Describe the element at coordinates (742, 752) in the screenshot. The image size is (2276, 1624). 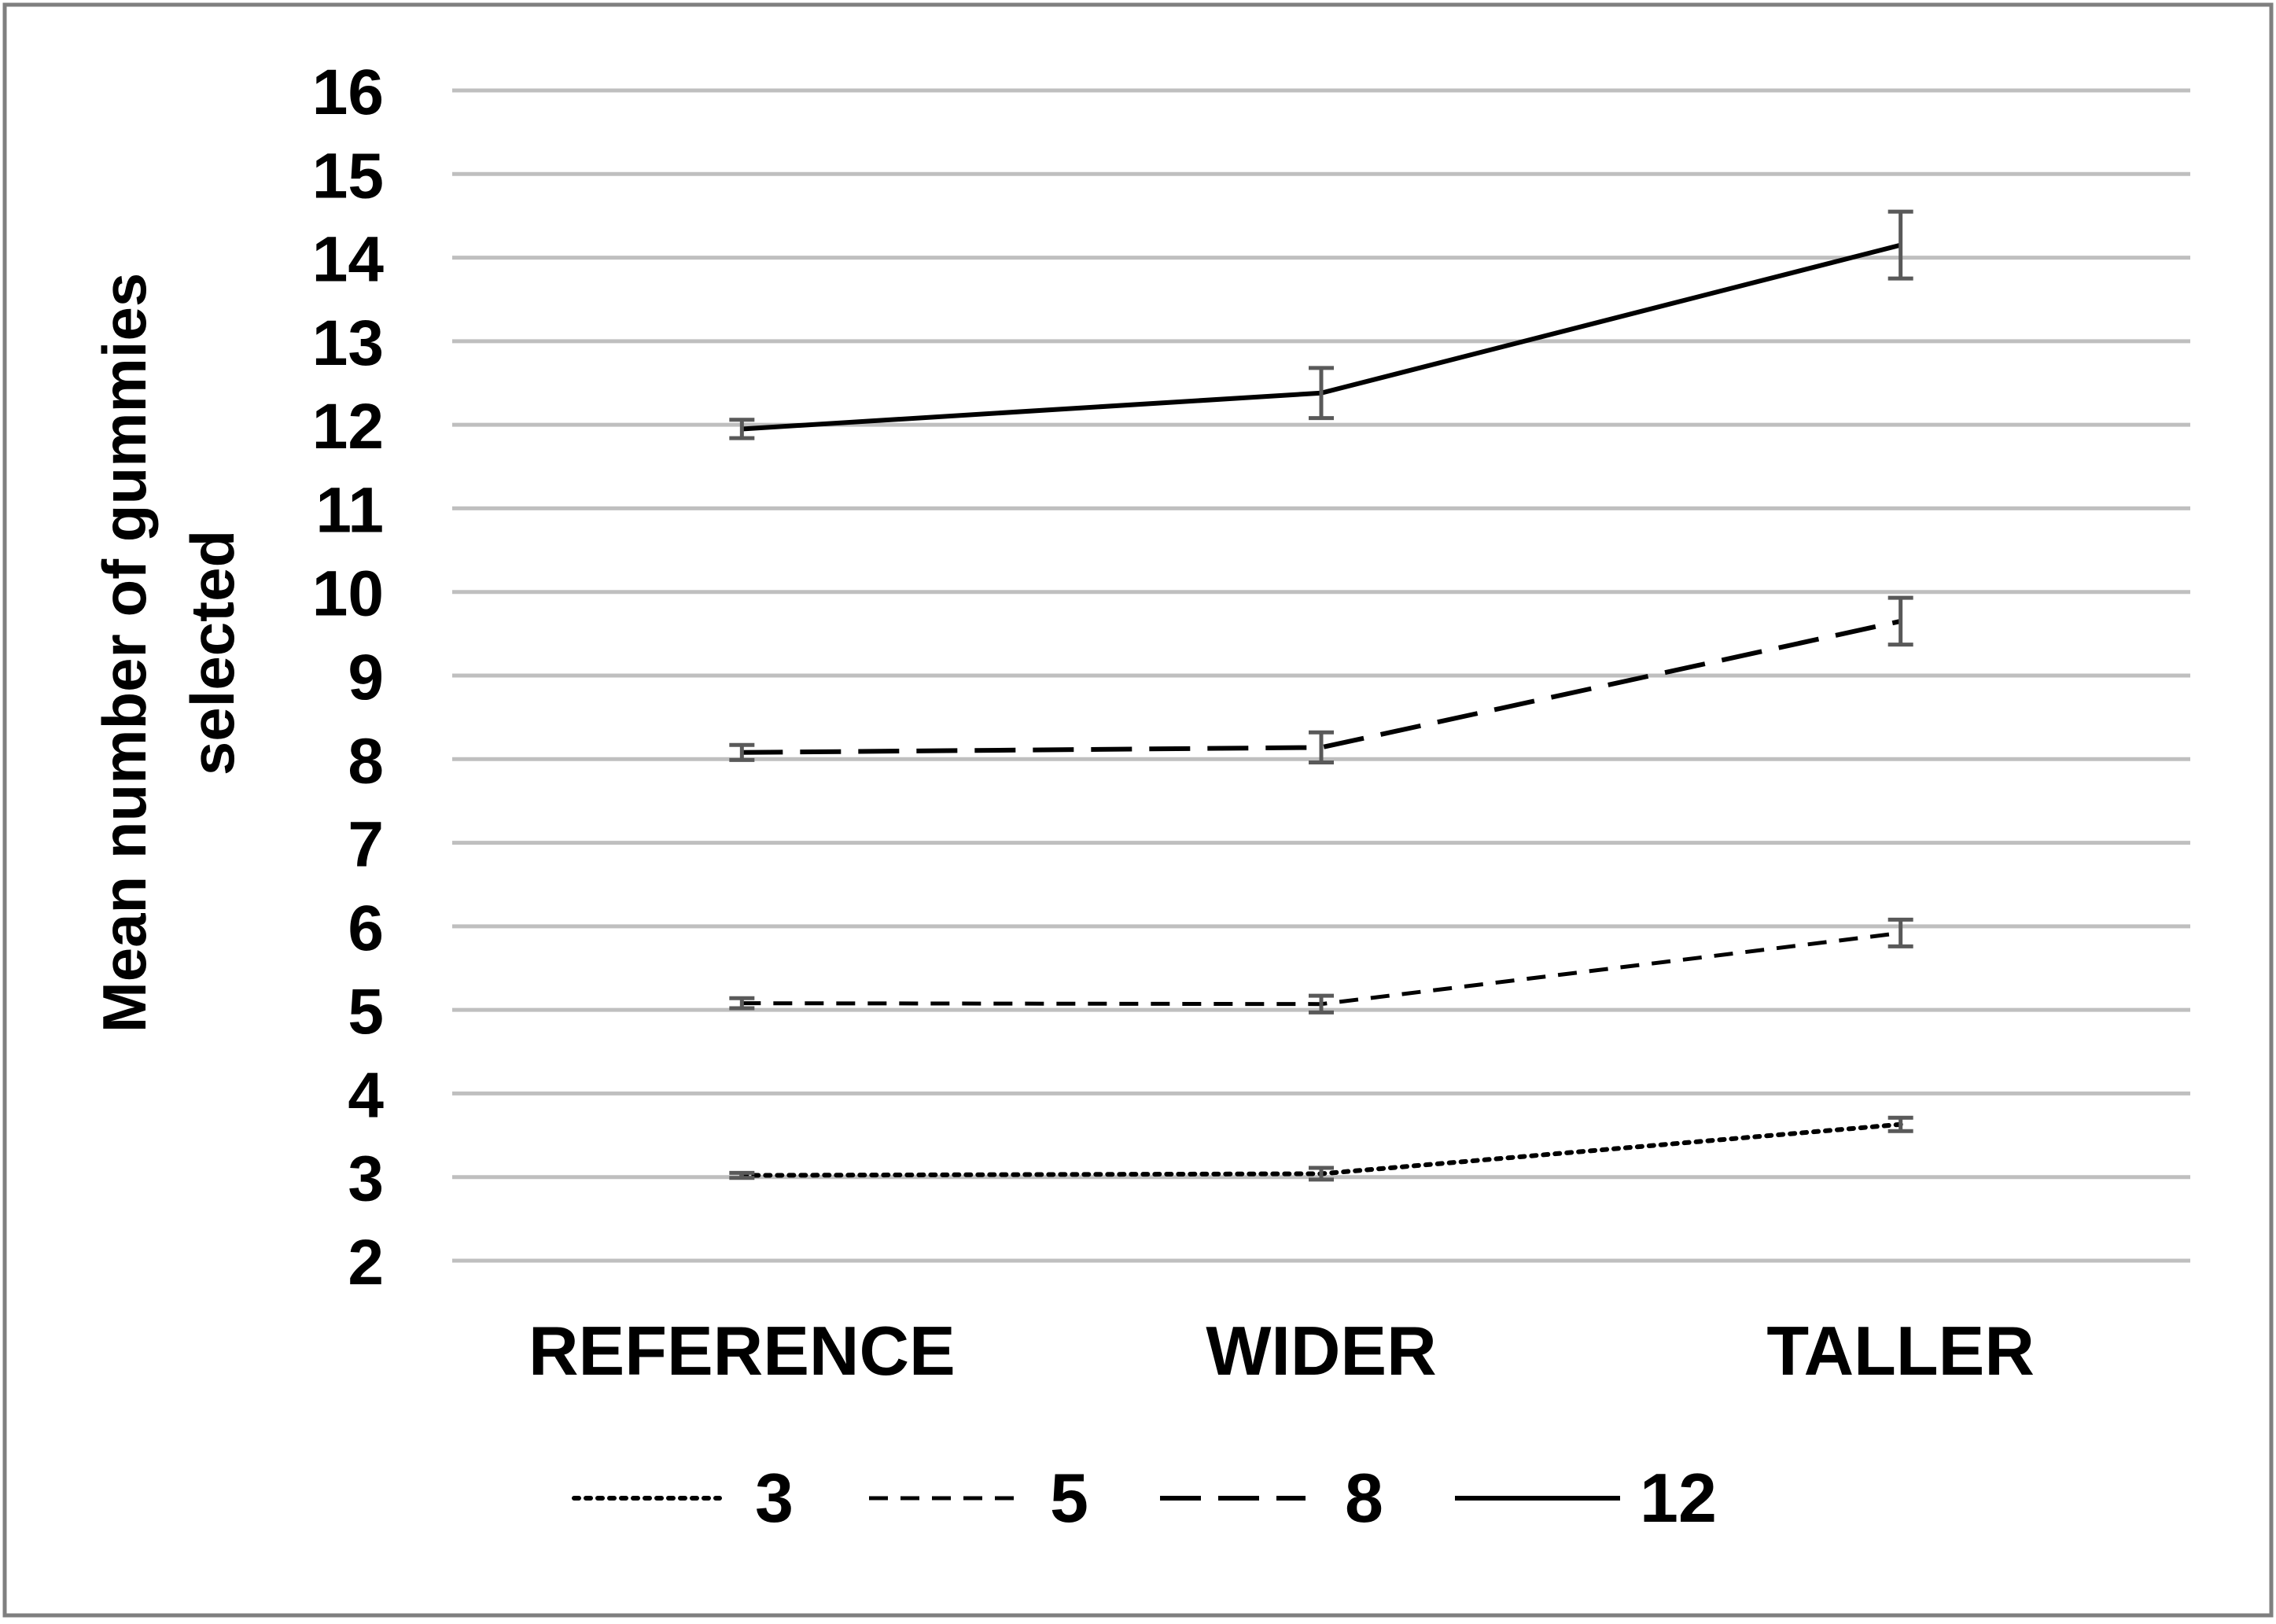
I see `error-bar-8-reference` at that location.